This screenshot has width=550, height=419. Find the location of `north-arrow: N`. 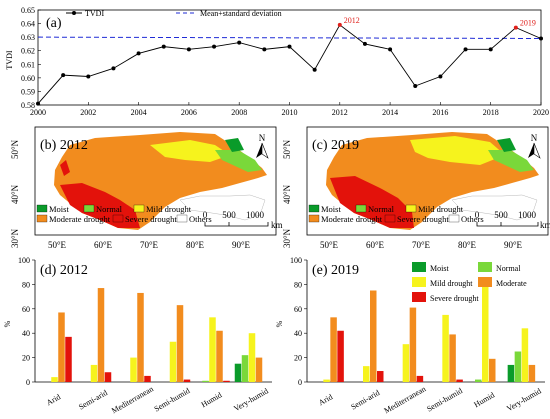

north-arrow: N is located at coordinates (262, 146).